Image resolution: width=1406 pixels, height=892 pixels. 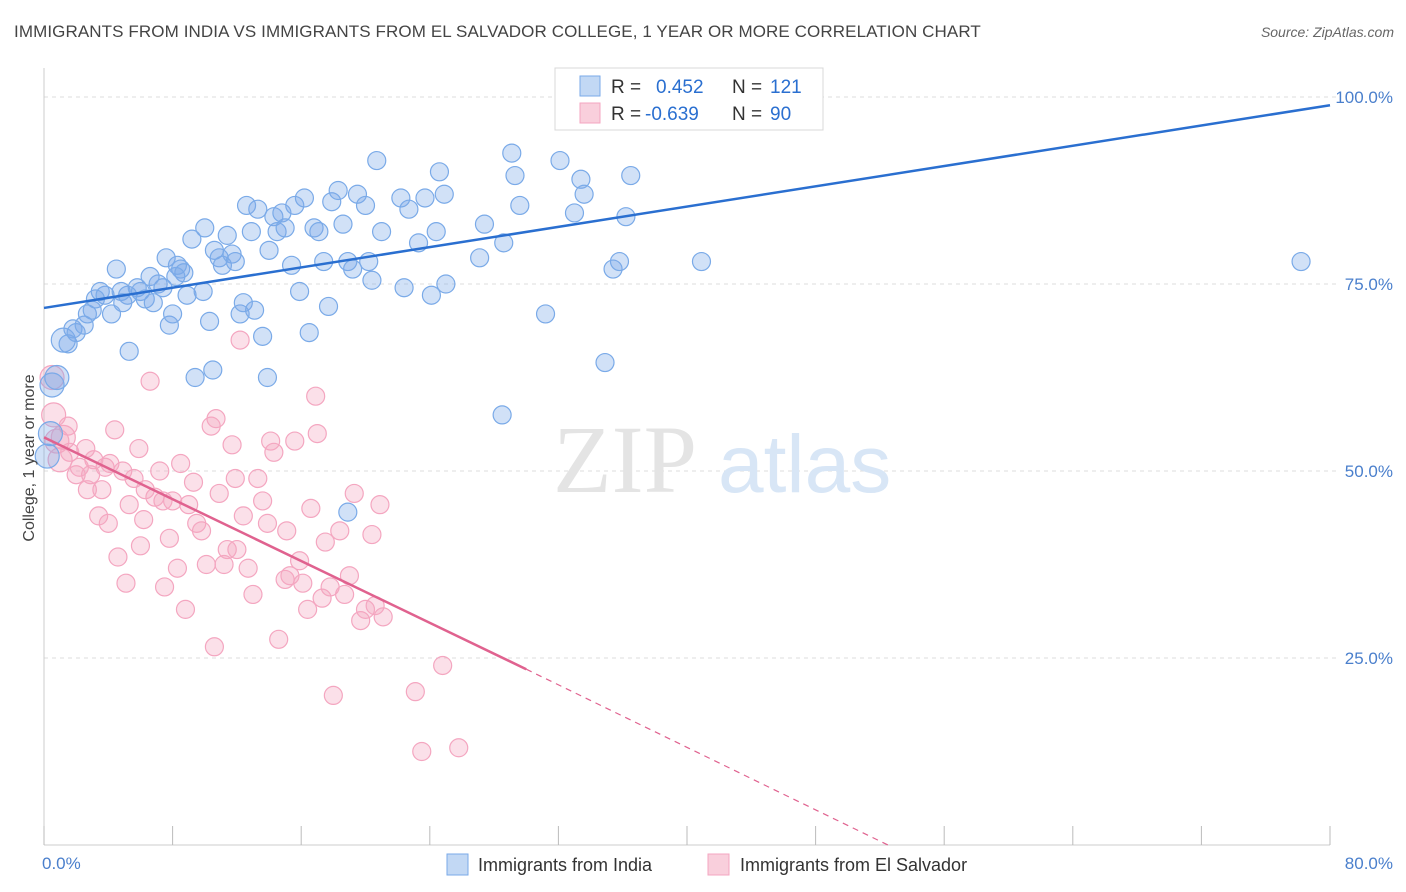 I want to click on legend-india-r-label: R =, so click(x=626, y=87).